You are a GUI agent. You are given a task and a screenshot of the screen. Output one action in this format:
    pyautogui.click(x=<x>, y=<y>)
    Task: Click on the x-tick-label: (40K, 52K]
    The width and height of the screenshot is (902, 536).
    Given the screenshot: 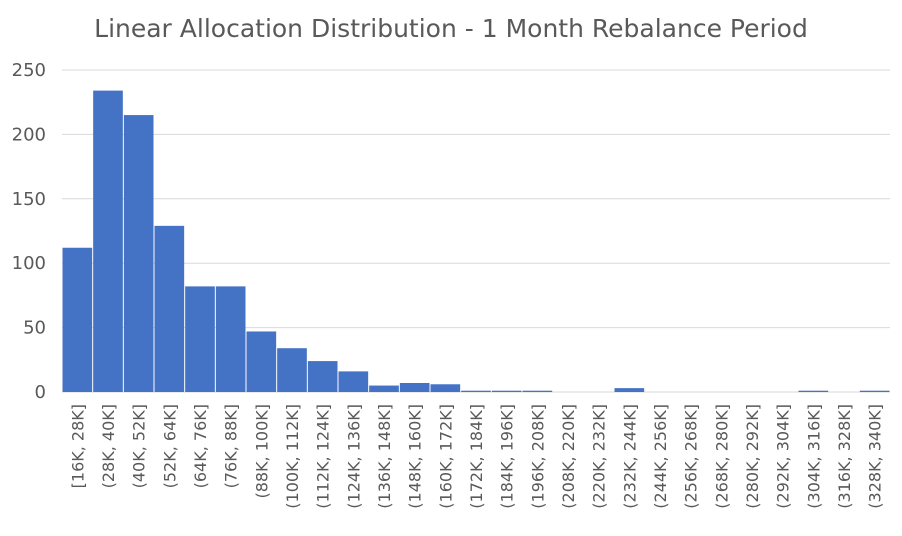 What is the action you would take?
    pyautogui.click(x=139, y=446)
    